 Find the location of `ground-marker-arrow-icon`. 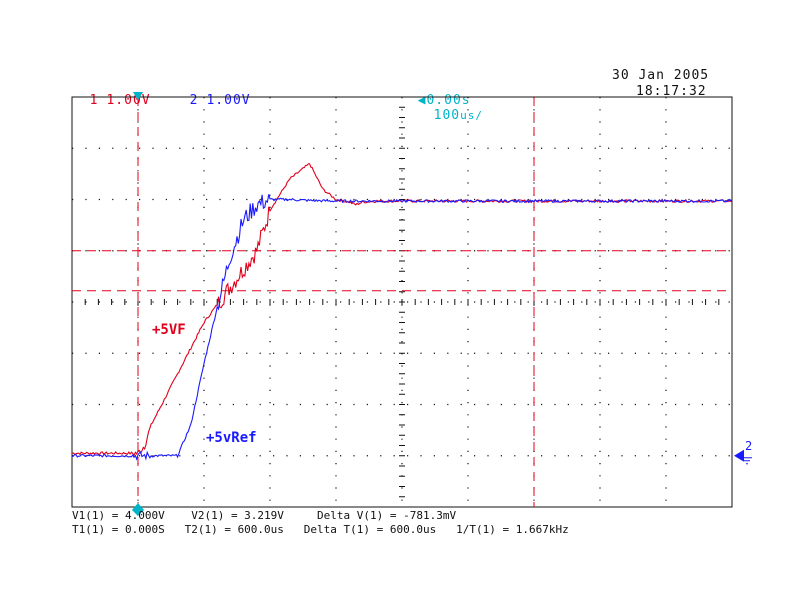

ground-marker-arrow-icon is located at coordinates (739, 455).